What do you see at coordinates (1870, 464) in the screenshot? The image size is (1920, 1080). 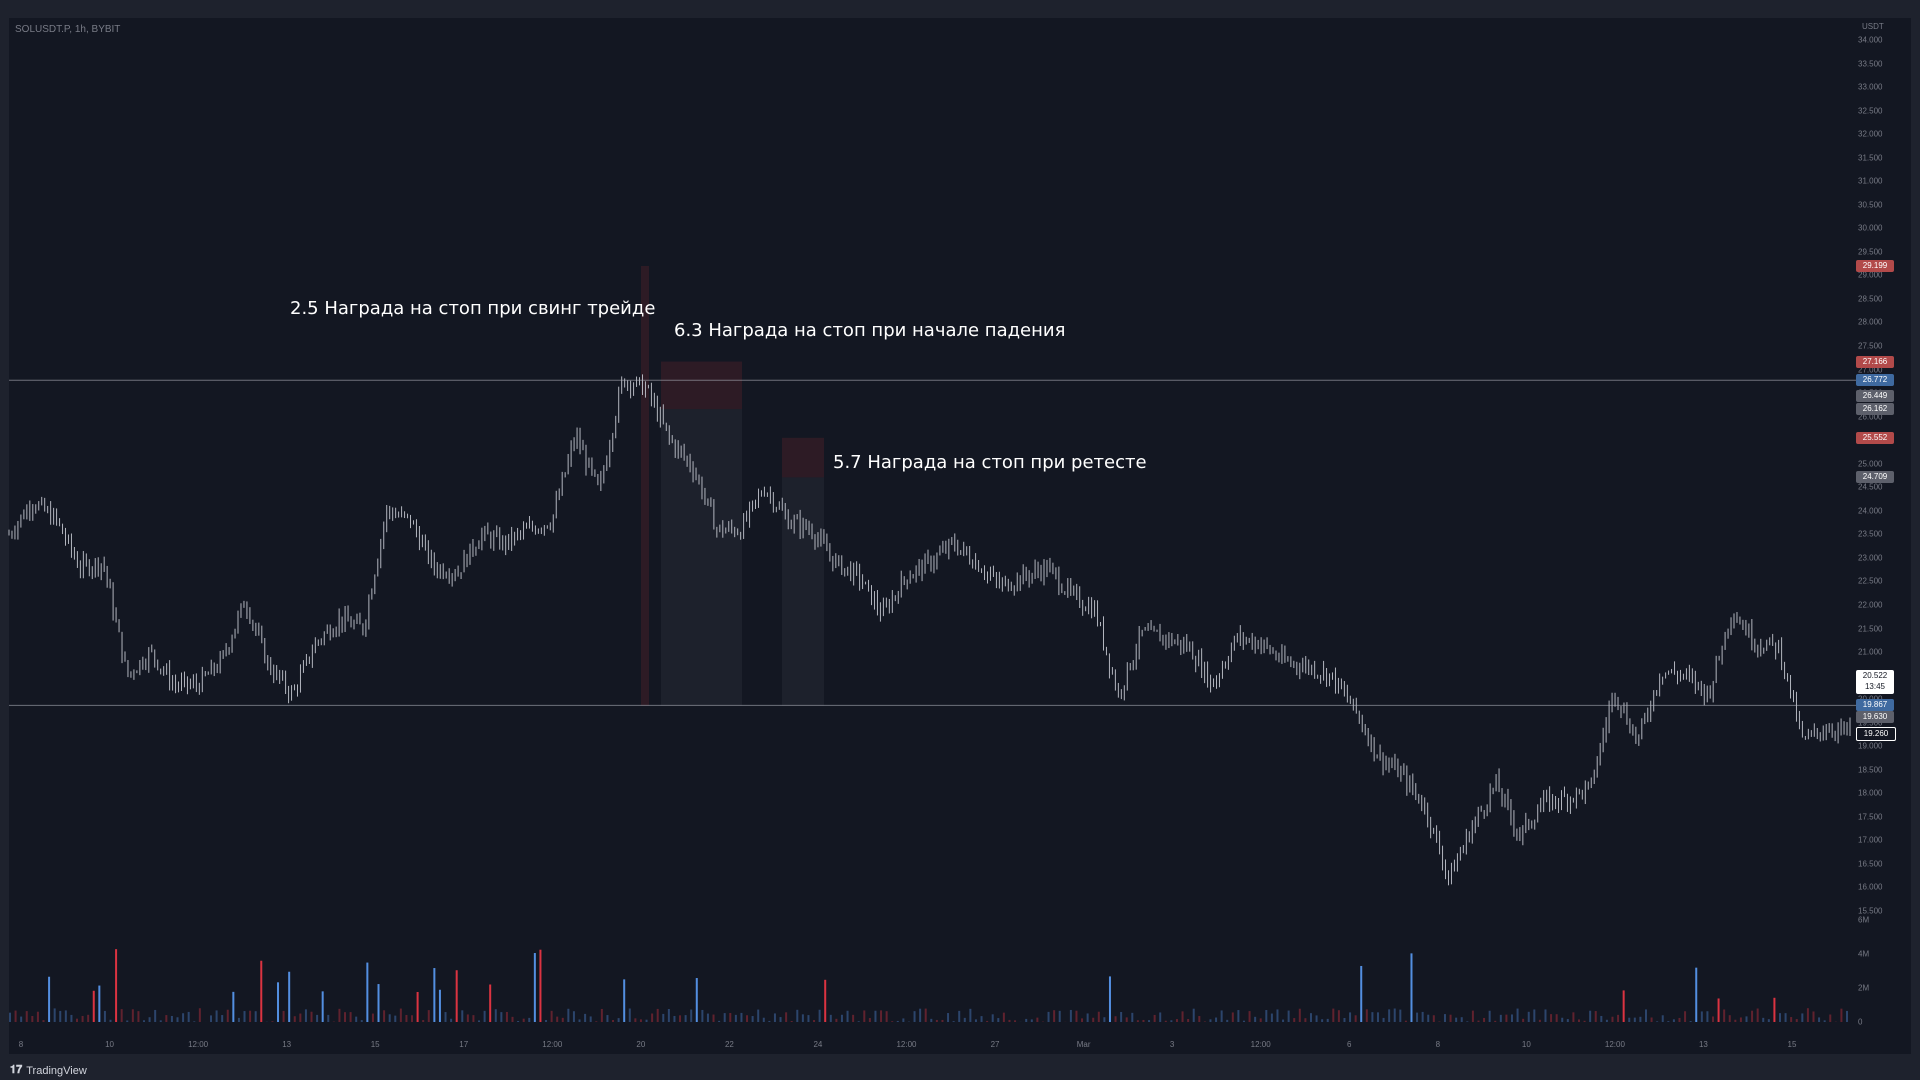 I see `price-tick: 25.000` at bounding box center [1870, 464].